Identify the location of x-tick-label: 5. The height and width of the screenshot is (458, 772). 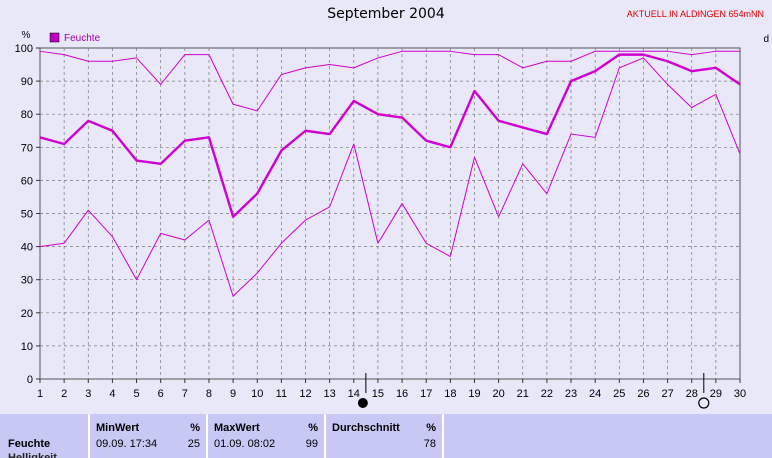
(136, 394).